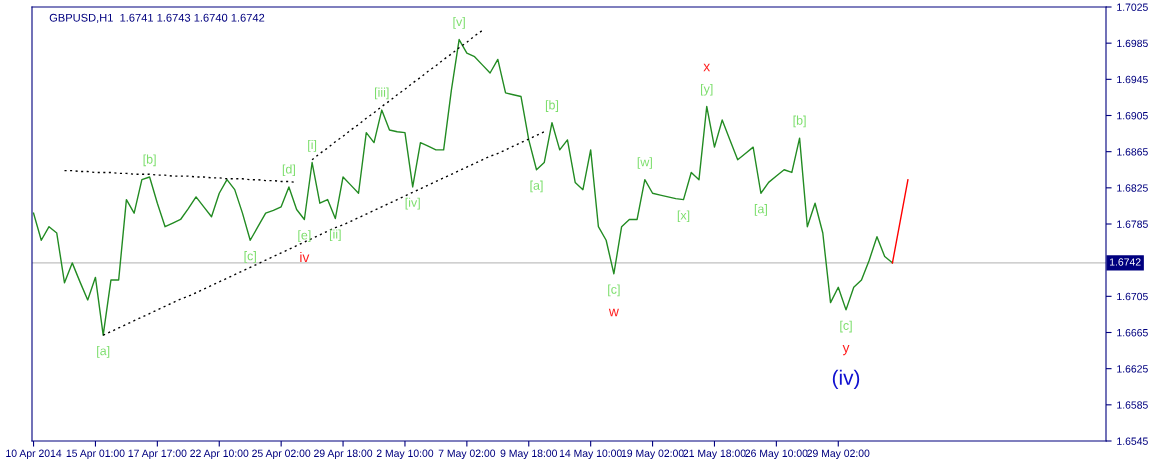 The image size is (1152, 464). Describe the element at coordinates (1132, 152) in the screenshot. I see `y-tick-label: 1.6865` at that location.